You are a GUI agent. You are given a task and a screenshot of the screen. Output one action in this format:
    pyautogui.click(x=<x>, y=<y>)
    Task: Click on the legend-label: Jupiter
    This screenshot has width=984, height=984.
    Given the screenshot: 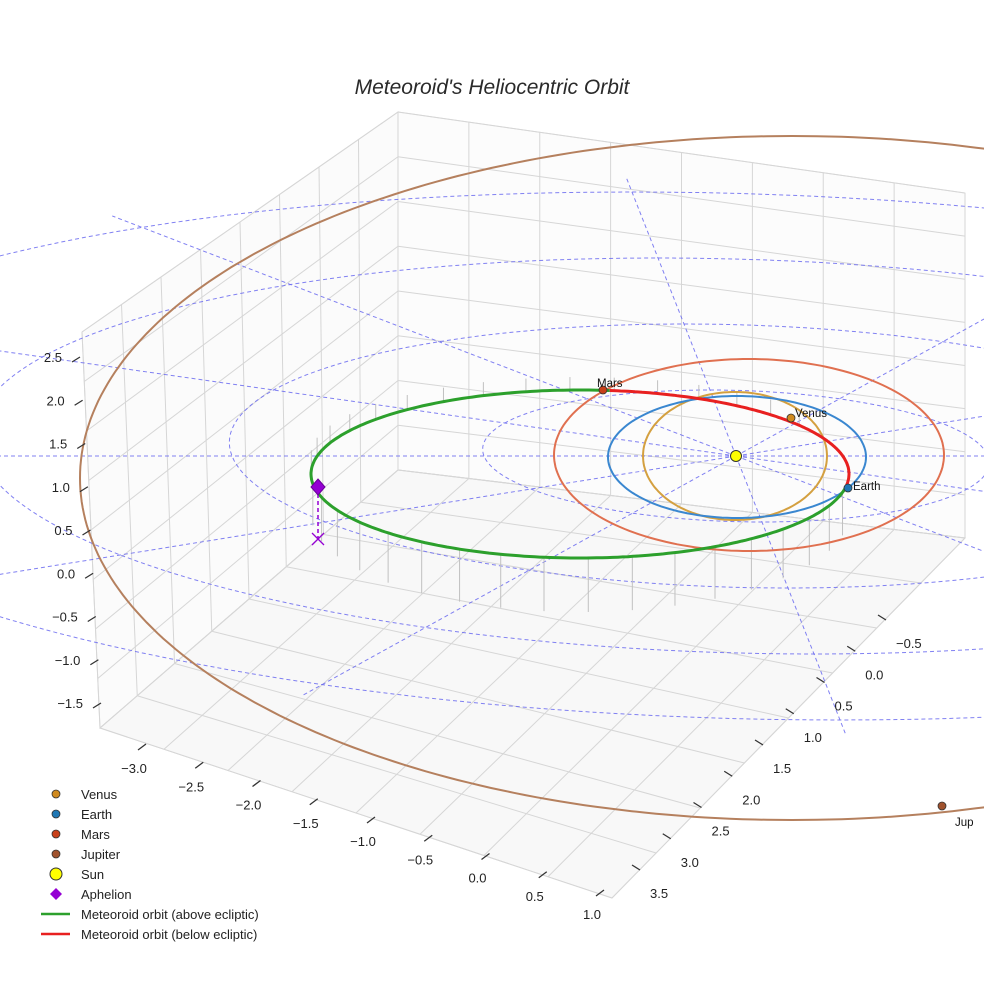 What is the action you would take?
    pyautogui.click(x=101, y=854)
    